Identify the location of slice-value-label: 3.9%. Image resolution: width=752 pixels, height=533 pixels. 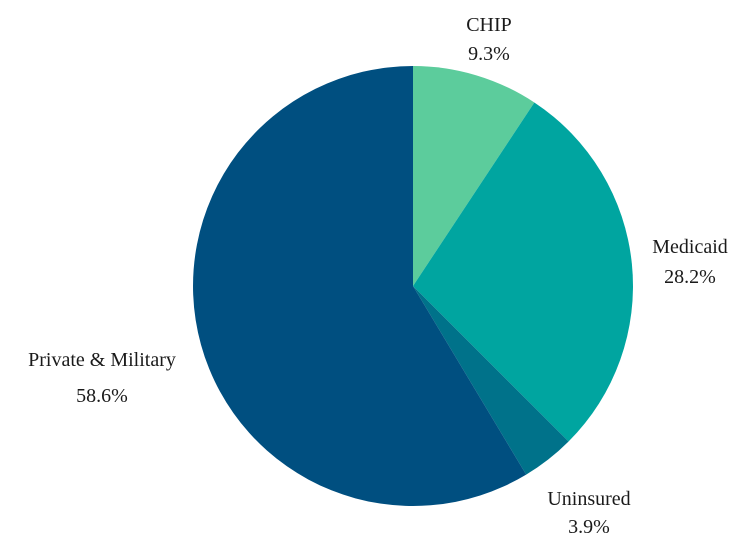
(589, 524).